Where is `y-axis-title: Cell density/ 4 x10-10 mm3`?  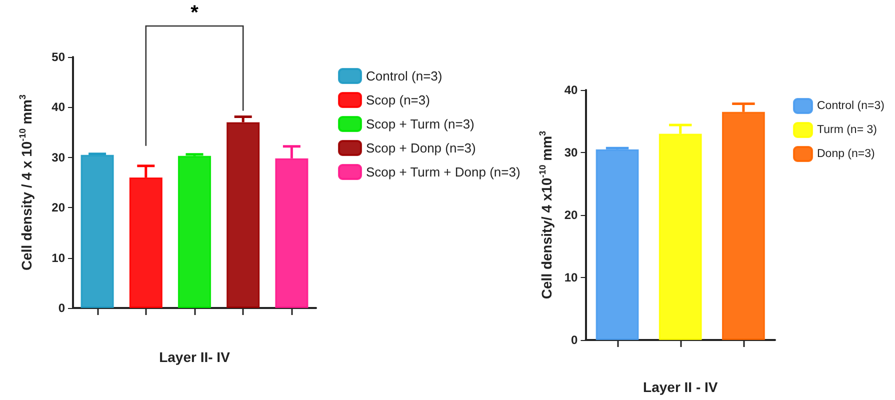
y-axis-title: Cell density/ 4 x10-10 mm3 is located at coordinates (546, 215).